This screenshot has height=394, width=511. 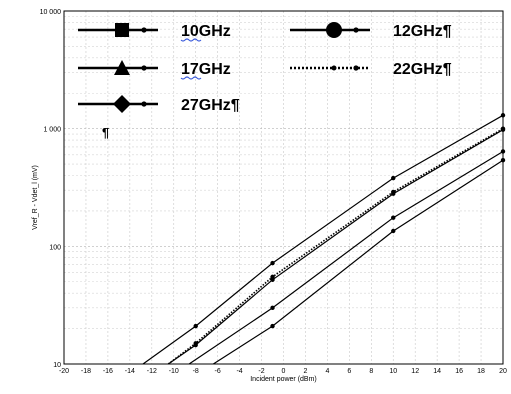 I want to click on x-tick-label: 8, so click(x=371, y=371).